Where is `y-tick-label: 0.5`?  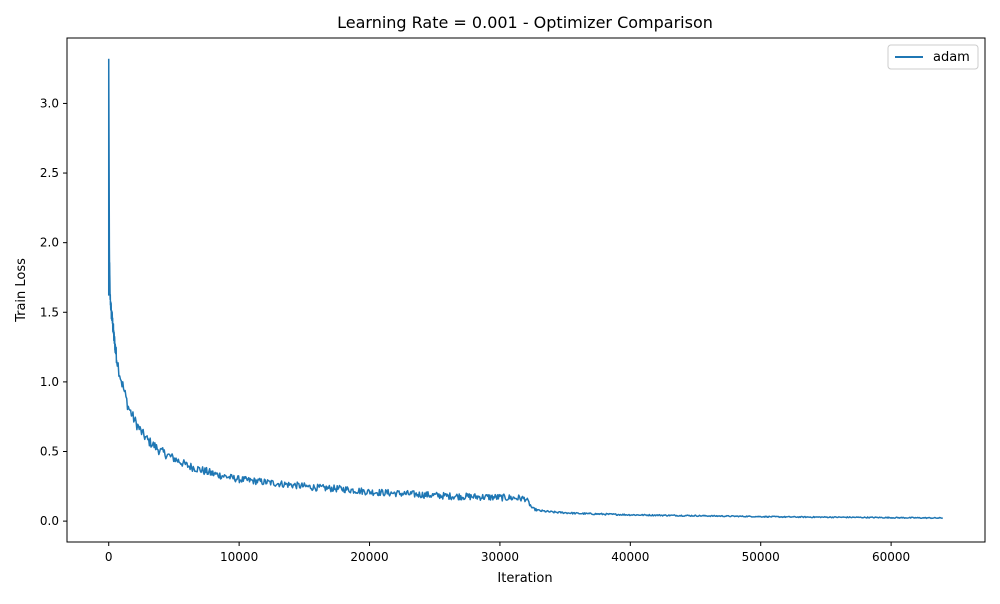 y-tick-label: 0.5 is located at coordinates (49, 452).